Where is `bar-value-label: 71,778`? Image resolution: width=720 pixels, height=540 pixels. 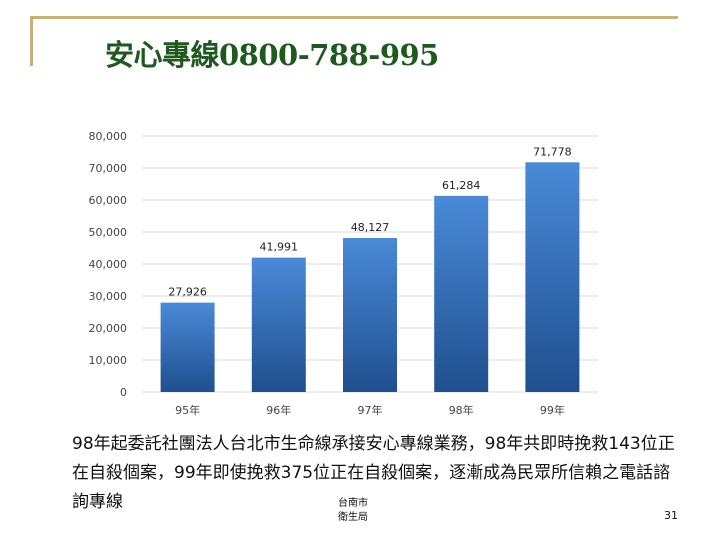
bar-value-label: 71,778 is located at coordinates (552, 151).